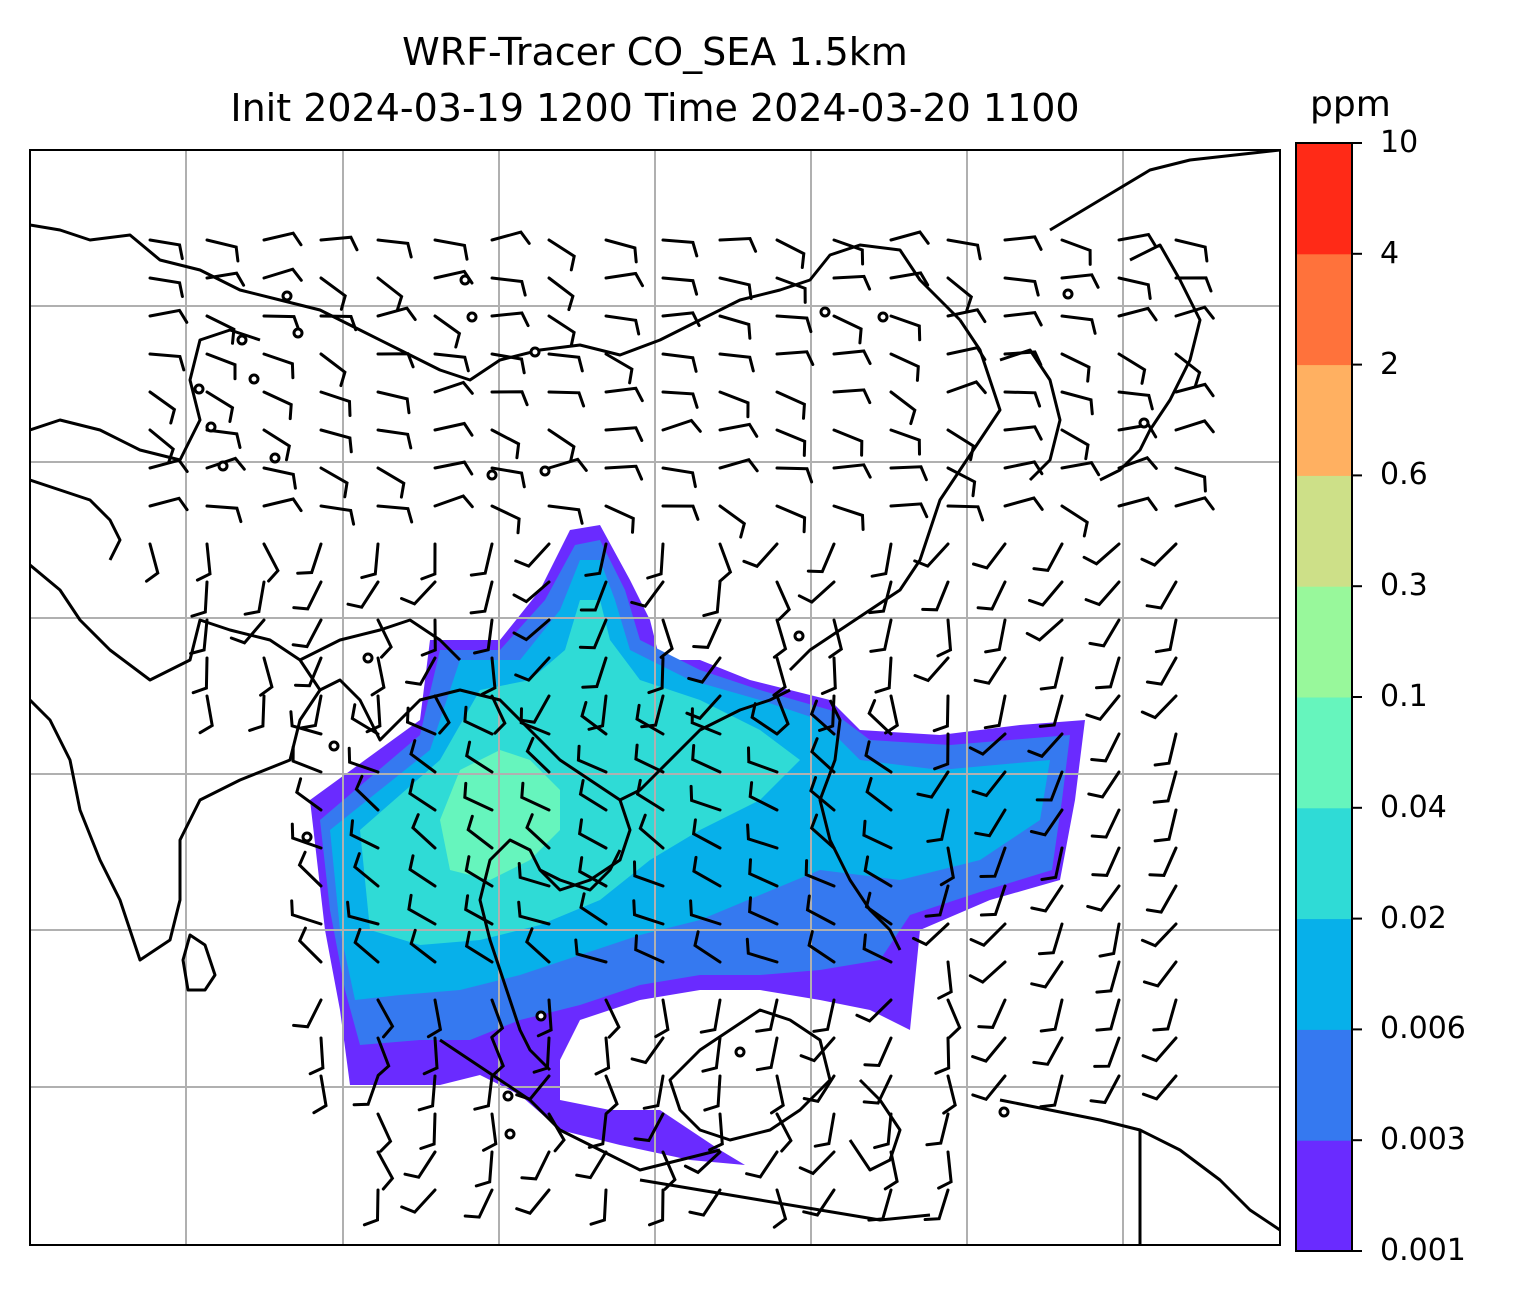 The image size is (1528, 1306). Describe the element at coordinates (1404, 586) in the screenshot. I see `colorbar-tick-label: 0.3` at that location.